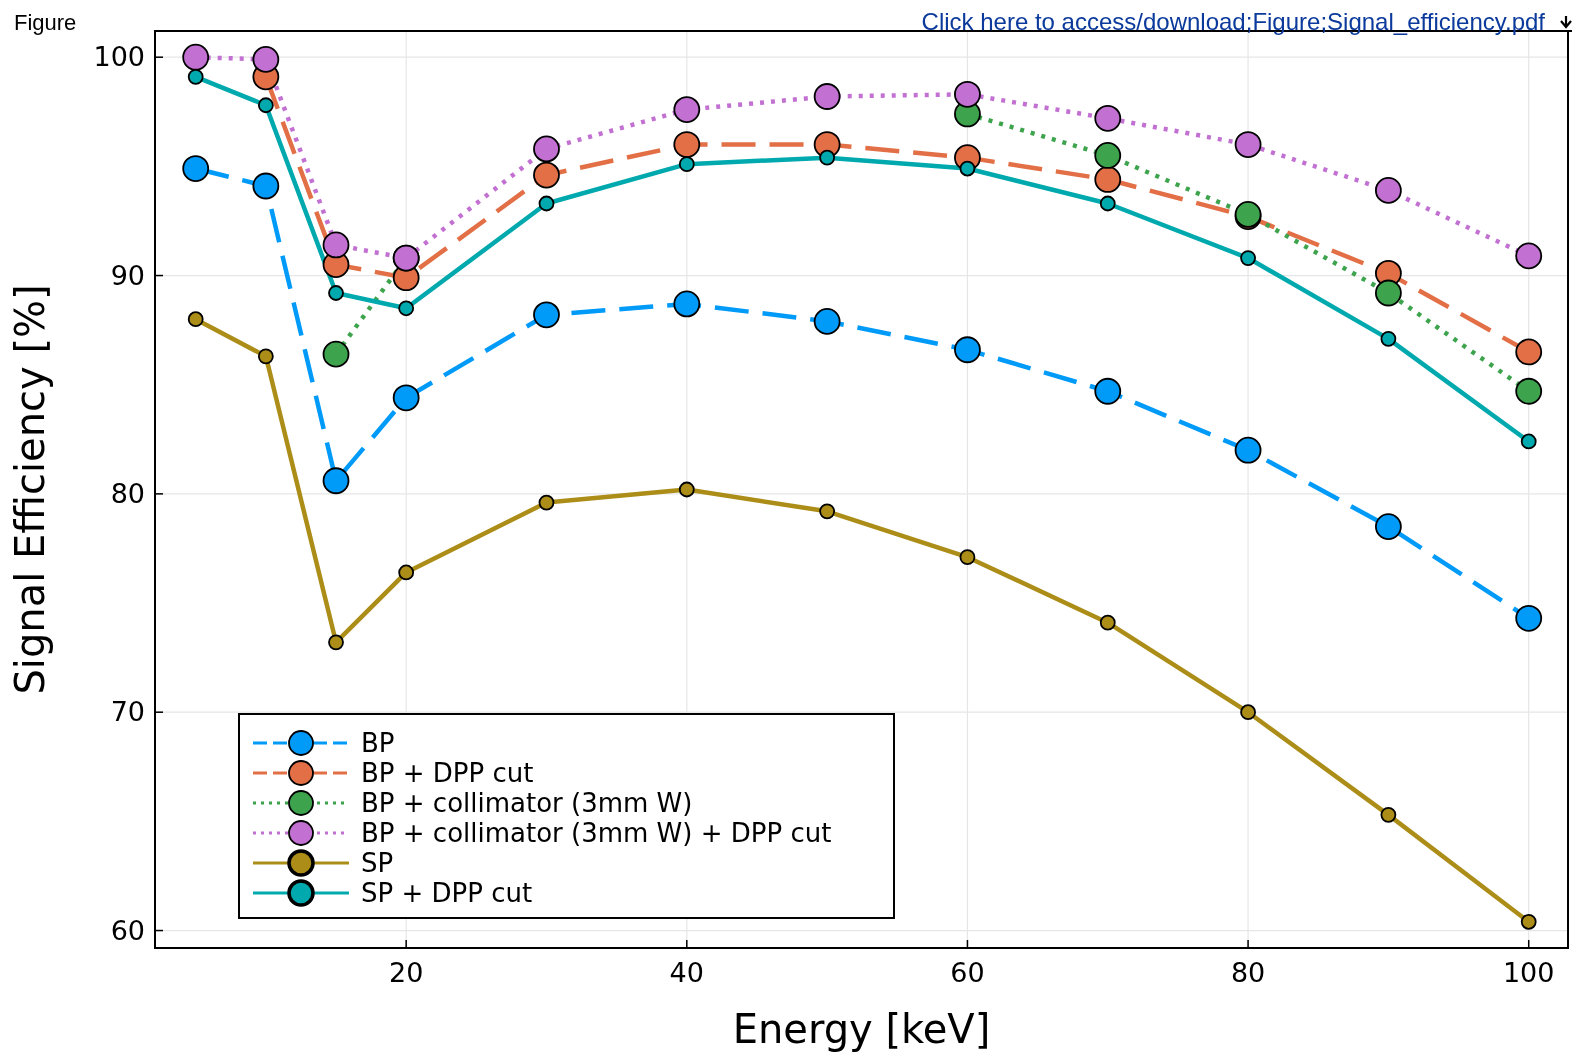 The image size is (1595, 1057). What do you see at coordinates (127, 493) in the screenshot?
I see `y-tick-label: 80` at bounding box center [127, 493].